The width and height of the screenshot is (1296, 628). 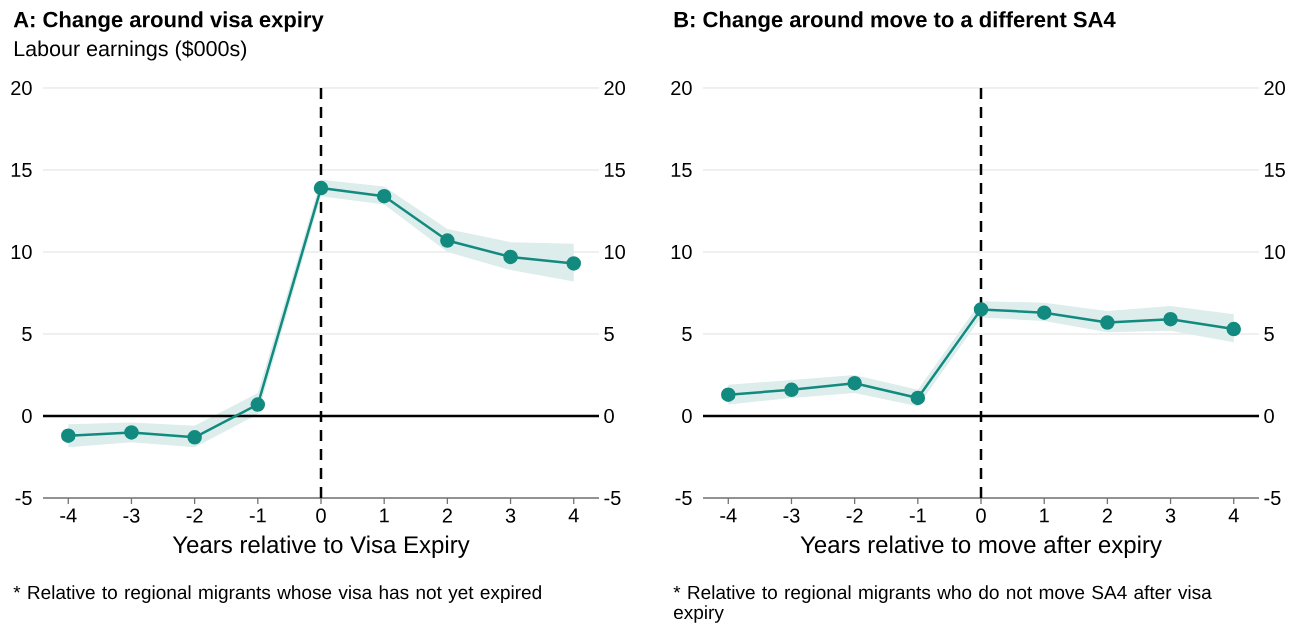 What do you see at coordinates (321, 546) in the screenshot?
I see `x-axis-title: Years relative to Visa Expiry` at bounding box center [321, 546].